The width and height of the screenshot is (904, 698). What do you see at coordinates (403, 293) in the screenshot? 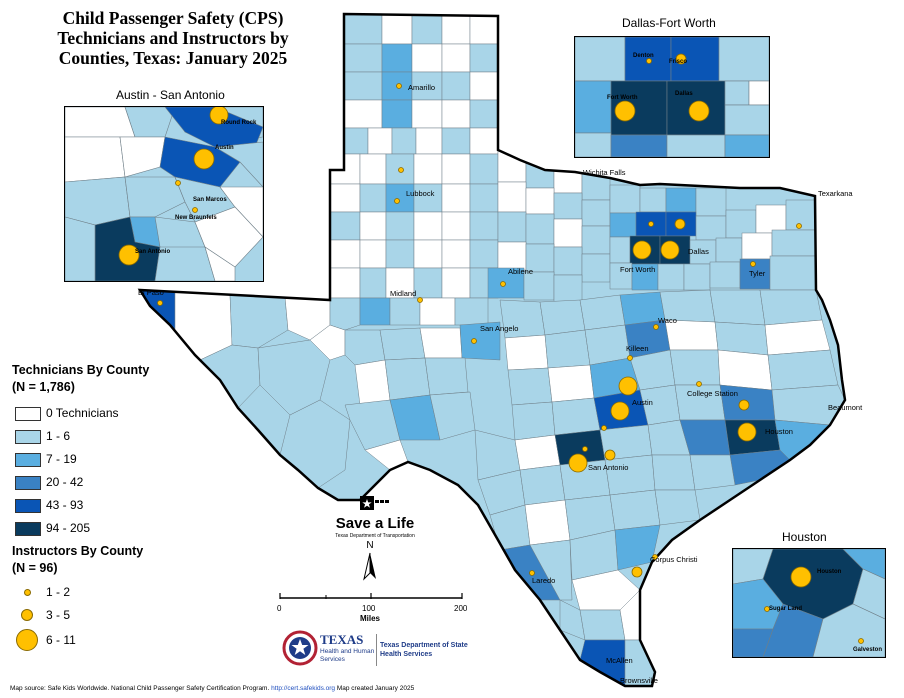
I see `city-midland: Midland` at bounding box center [403, 293].